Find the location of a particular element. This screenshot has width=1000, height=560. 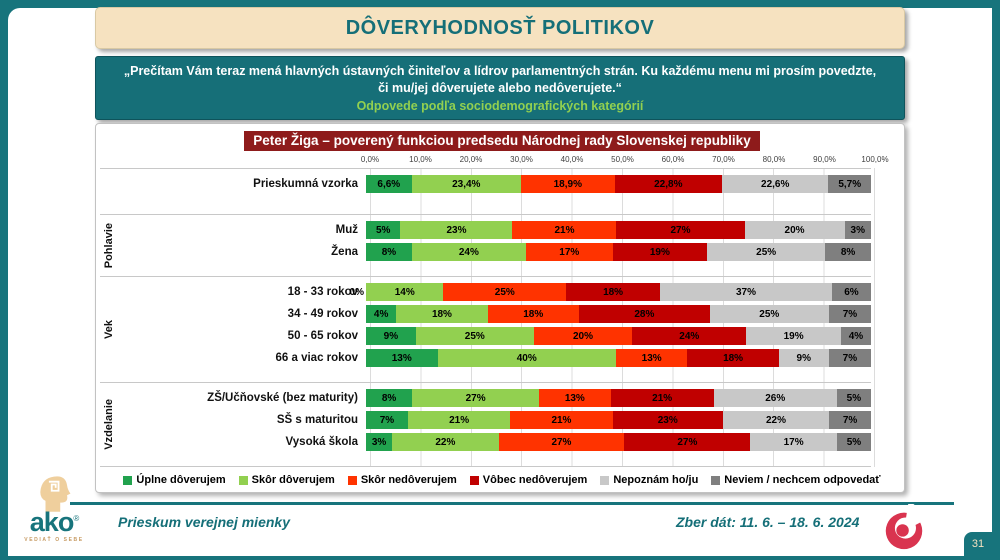

stacked-bar: 0% 14% 25% 18% 37% 6% is located at coordinates (610, 292).